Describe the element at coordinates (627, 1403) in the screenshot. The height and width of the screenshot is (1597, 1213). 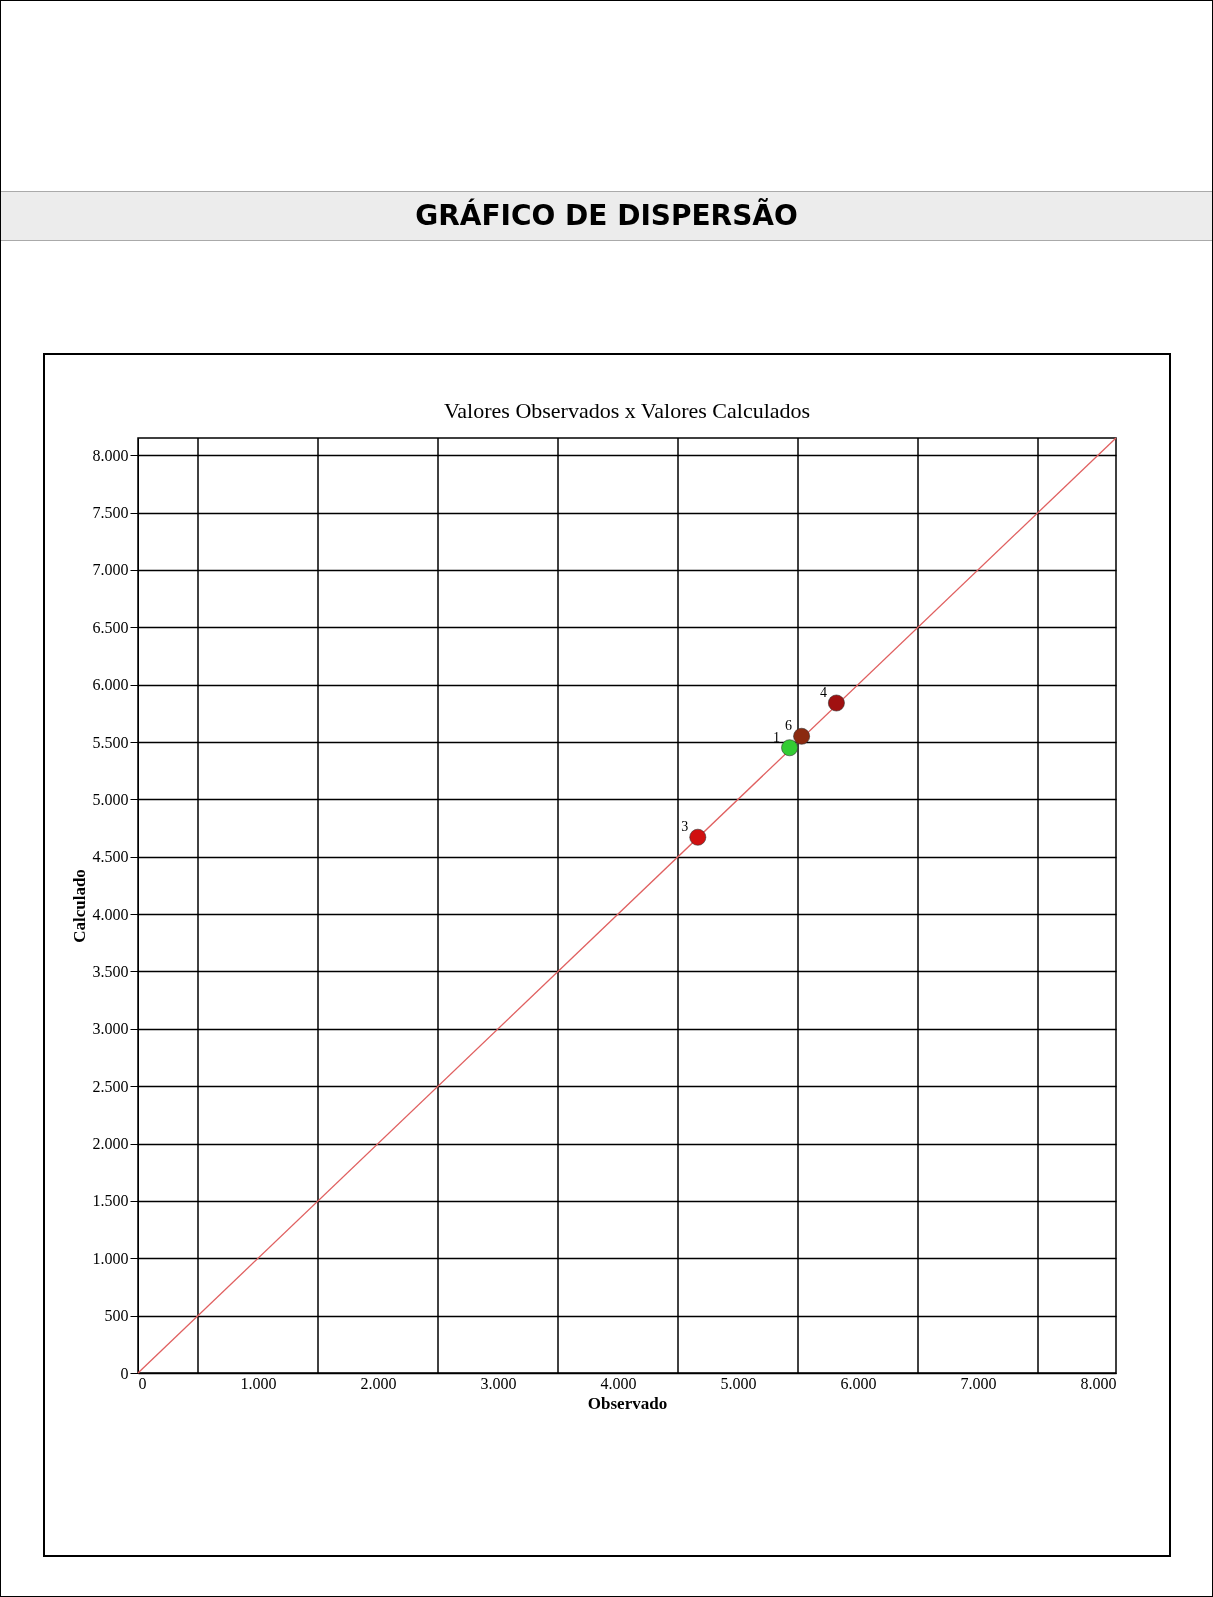
I see `x-axis-title: Observado` at that location.